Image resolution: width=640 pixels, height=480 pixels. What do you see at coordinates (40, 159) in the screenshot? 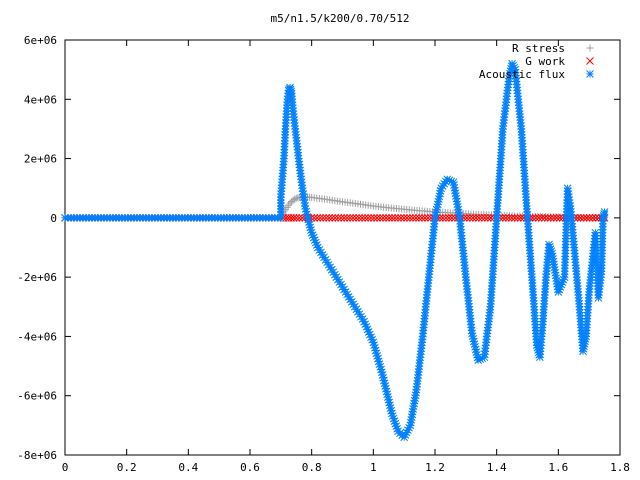
I see `y-tick-label: 2e+06` at bounding box center [40, 159].